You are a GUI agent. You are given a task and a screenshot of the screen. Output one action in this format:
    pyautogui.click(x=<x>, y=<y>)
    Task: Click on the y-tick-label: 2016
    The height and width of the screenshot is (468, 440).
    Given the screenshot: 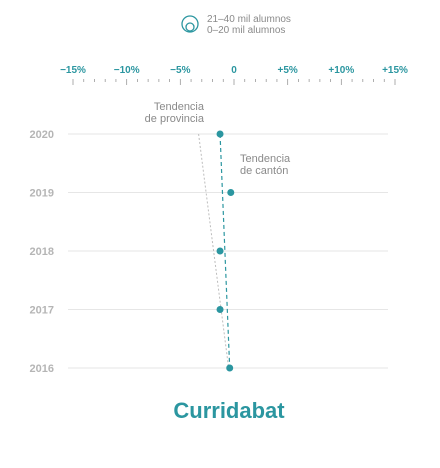 What is the action you would take?
    pyautogui.click(x=42, y=369)
    